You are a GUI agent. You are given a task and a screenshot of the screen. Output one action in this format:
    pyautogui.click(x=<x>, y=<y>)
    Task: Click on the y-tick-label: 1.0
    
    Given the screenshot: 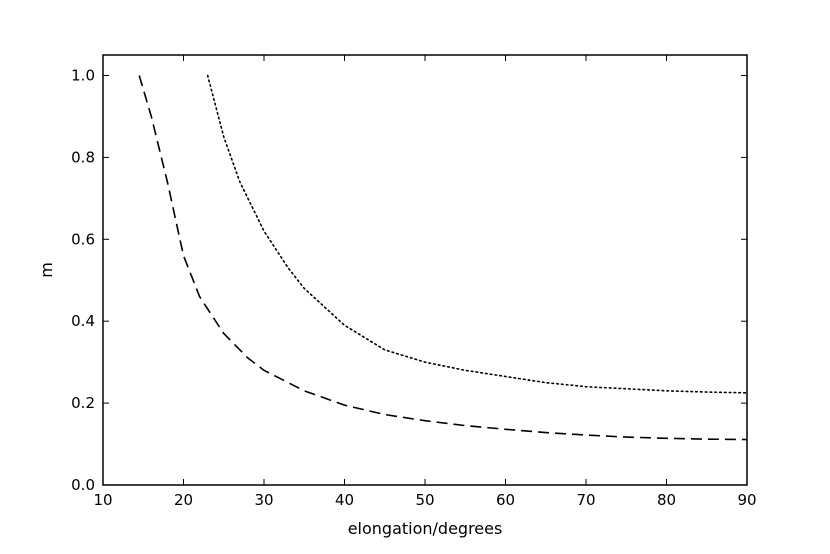 What is the action you would take?
    pyautogui.click(x=83, y=75)
    